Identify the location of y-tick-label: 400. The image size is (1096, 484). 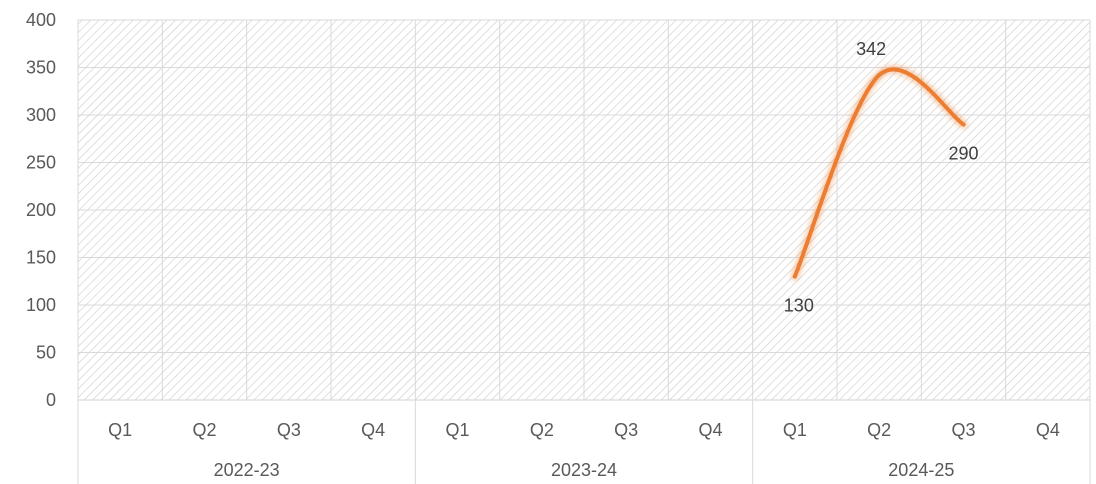
(41, 20).